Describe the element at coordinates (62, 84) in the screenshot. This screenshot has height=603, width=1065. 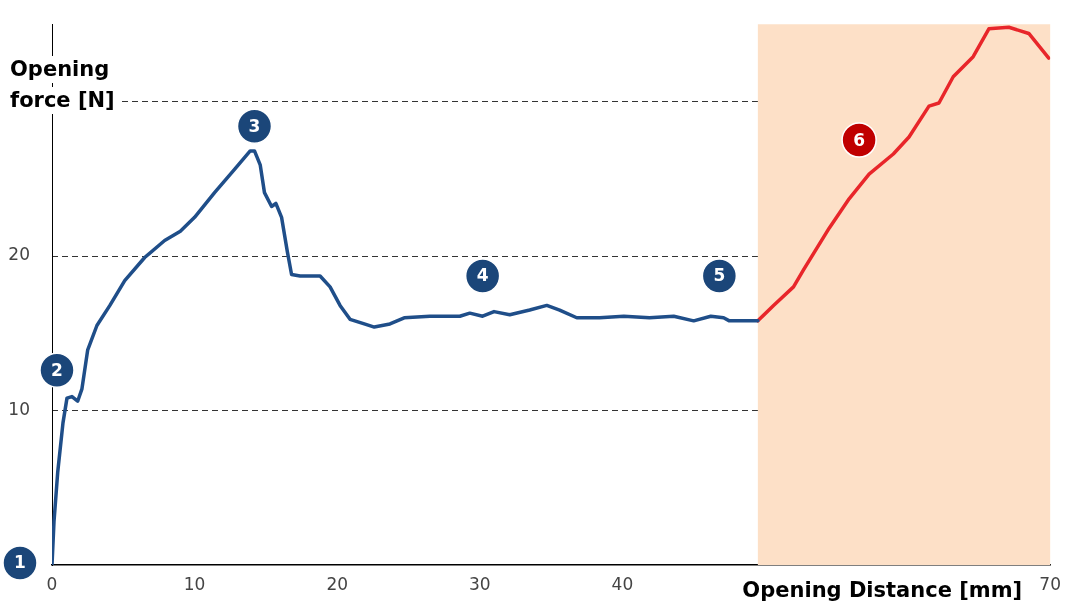
I see `y-axis-title: Opening force [N]` at that location.